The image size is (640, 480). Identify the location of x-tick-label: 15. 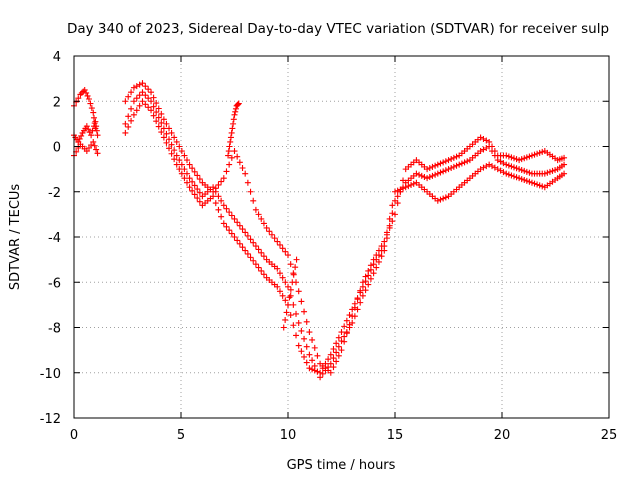
(395, 435).